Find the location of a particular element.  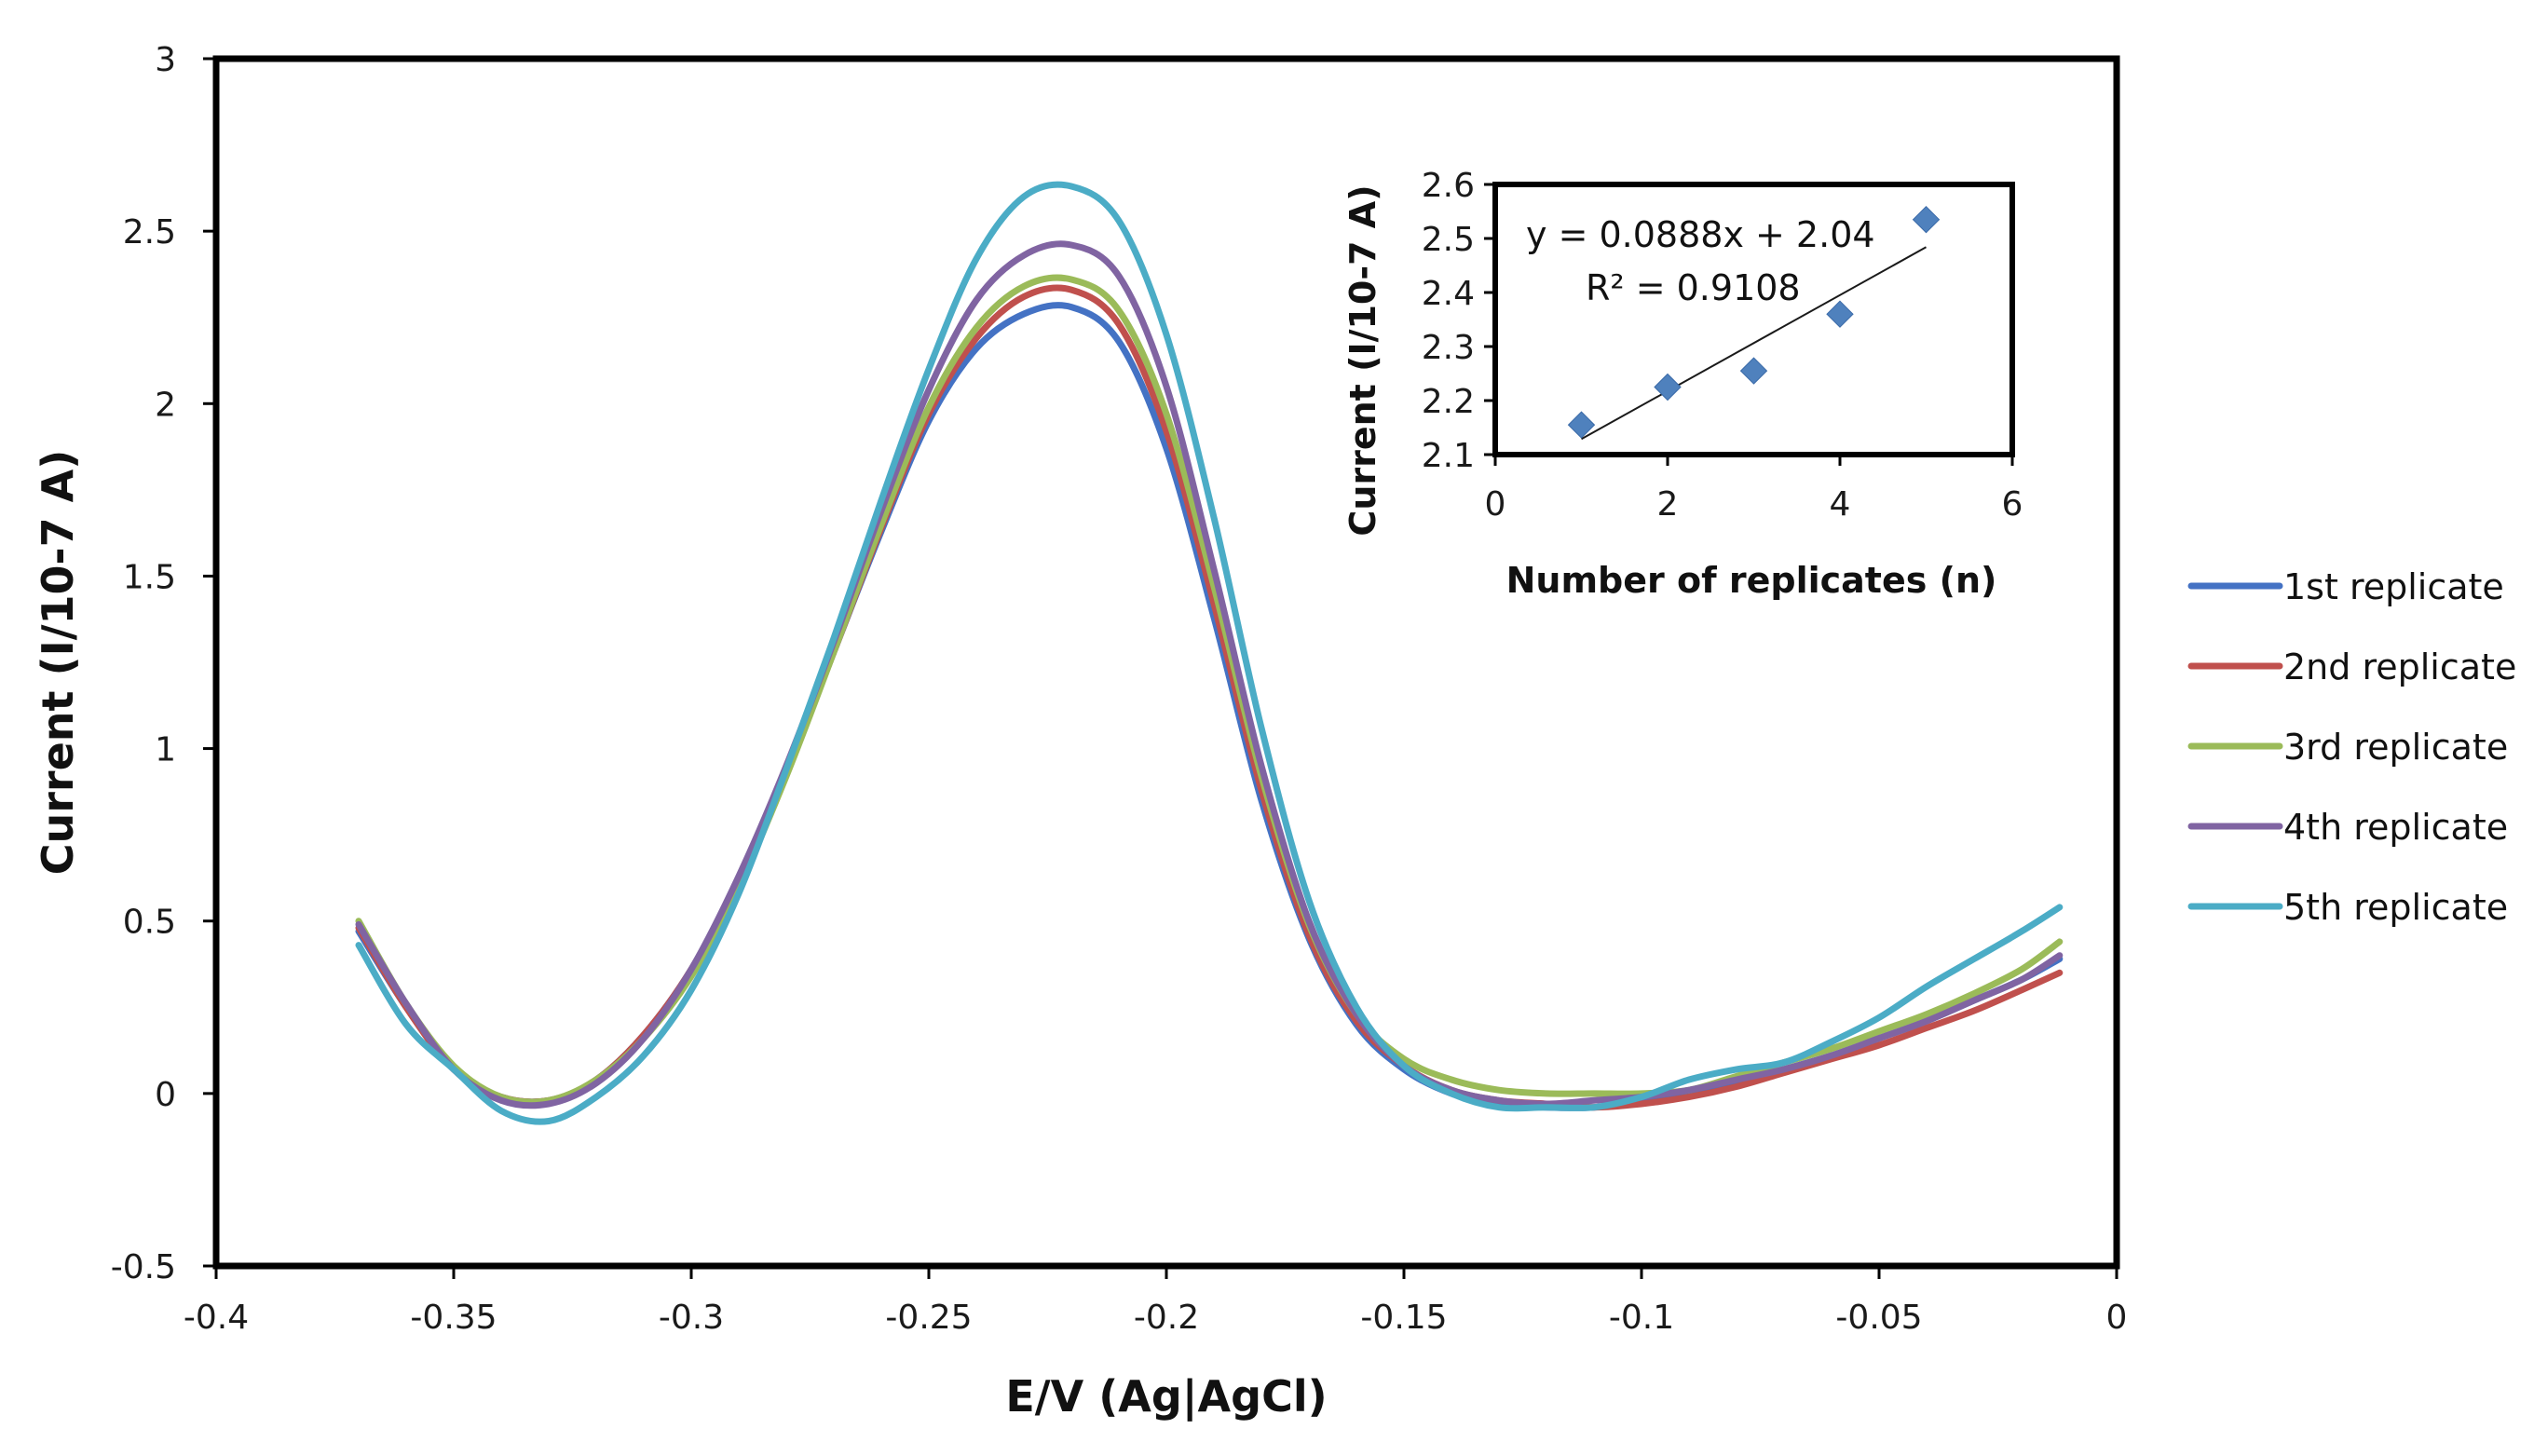

inset-x-tick-label: 2 is located at coordinates (1668, 504).